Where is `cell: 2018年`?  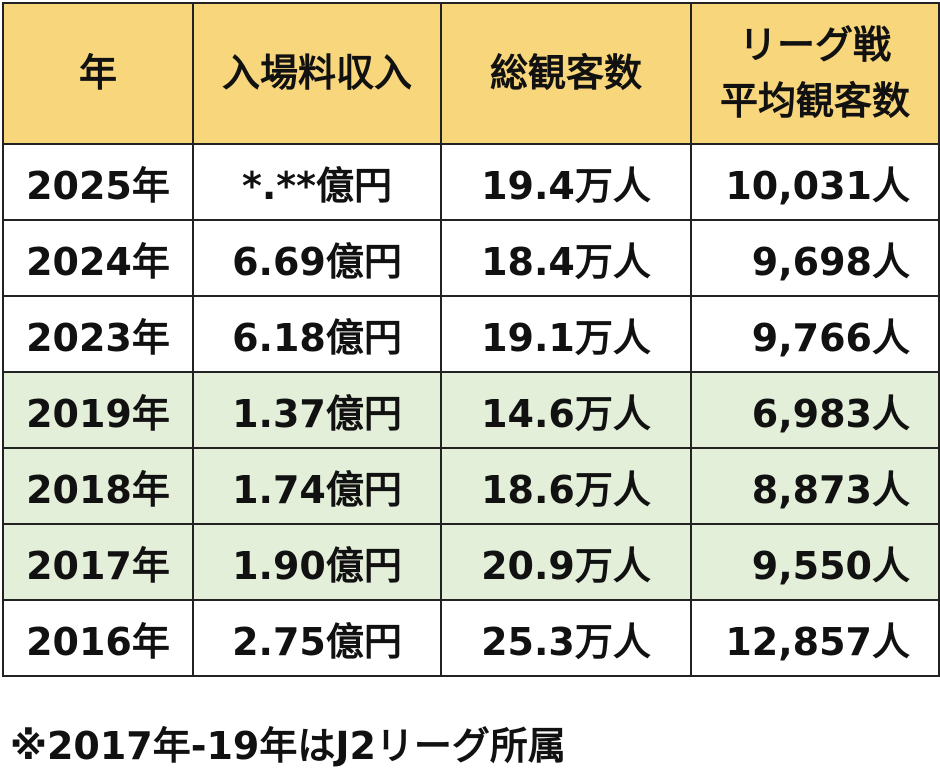 cell: 2018年 is located at coordinates (98, 486).